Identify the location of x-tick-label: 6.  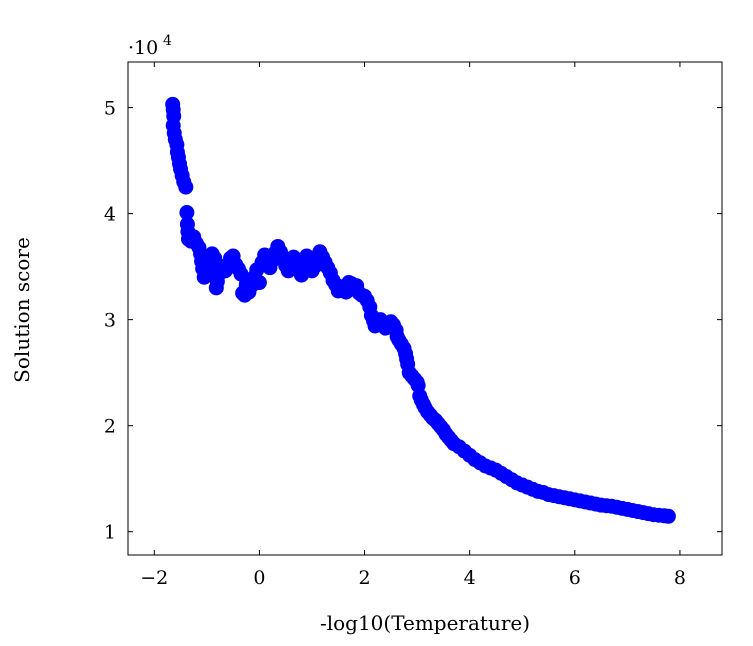
(575, 578).